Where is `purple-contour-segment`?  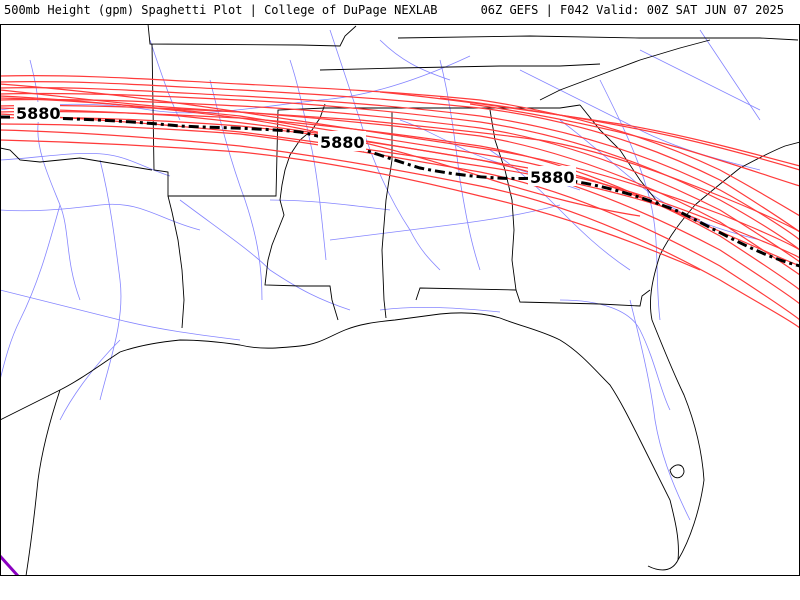
purple-contour-segment is located at coordinates (10, 565).